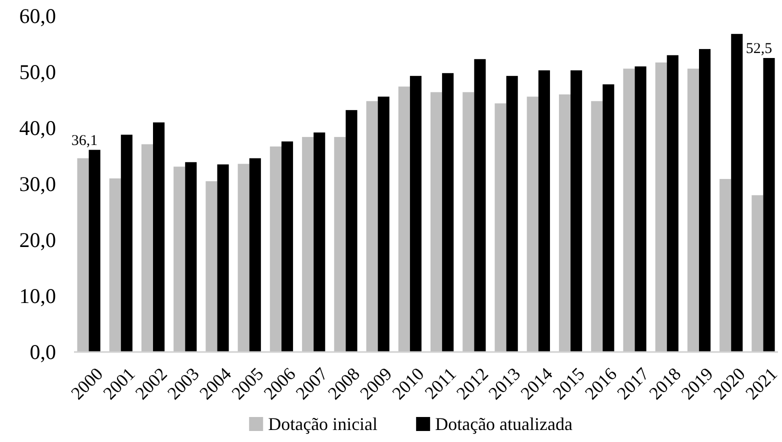 This screenshot has height=442, width=782. What do you see at coordinates (504, 424) in the screenshot?
I see `legend-label: Dotação atualizada` at bounding box center [504, 424].